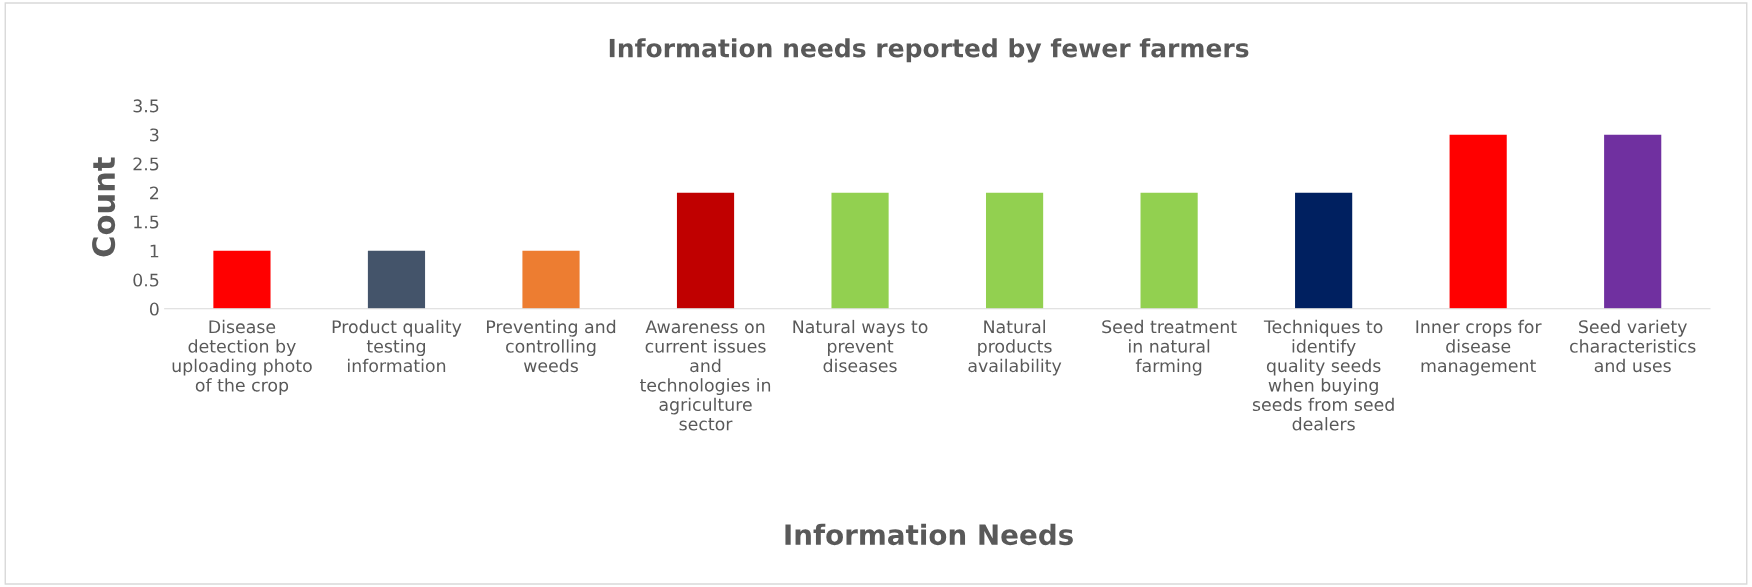 Image resolution: width=1752 pixels, height=587 pixels. What do you see at coordinates (146, 106) in the screenshot?
I see `y-tick-label: 3.5` at bounding box center [146, 106].